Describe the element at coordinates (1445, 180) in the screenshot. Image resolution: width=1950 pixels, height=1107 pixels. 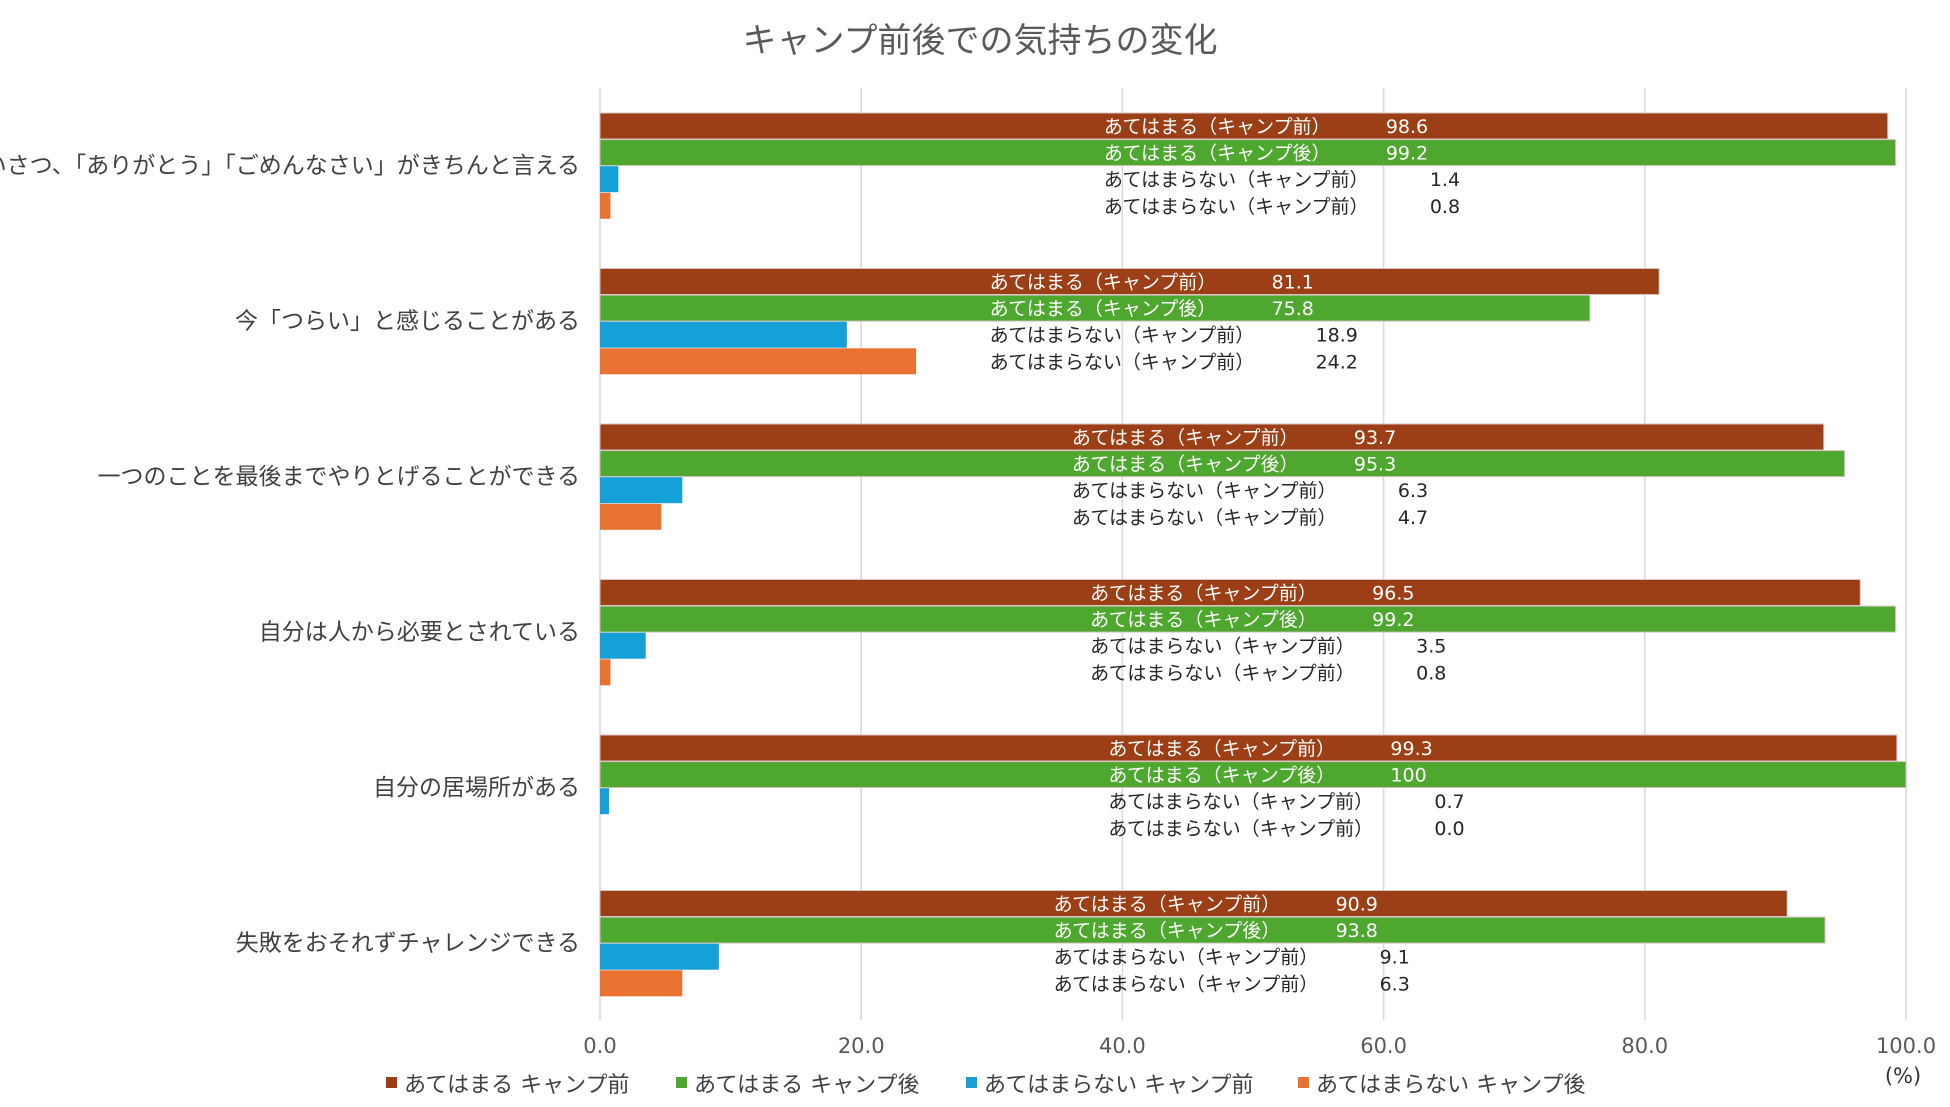
I see `data-label-value: 1.4` at that location.